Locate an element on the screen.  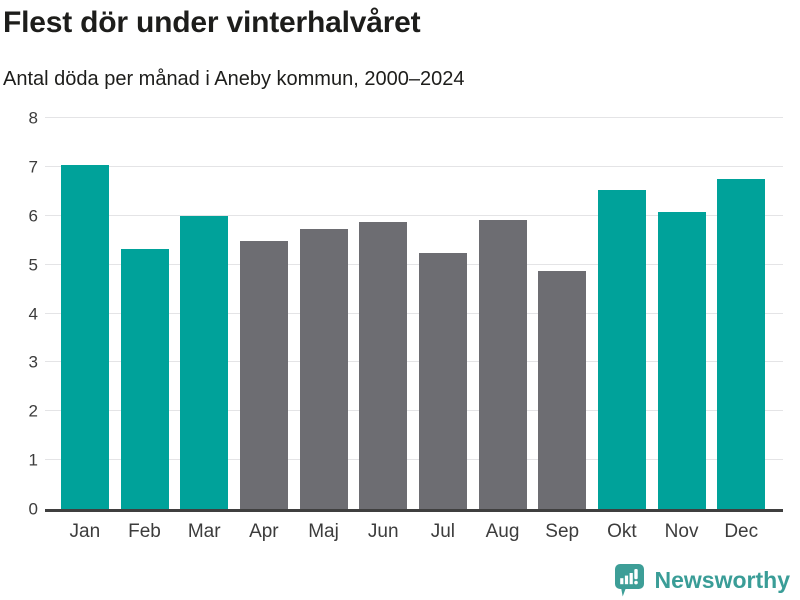
y-tick-label-6: 6 is located at coordinates (33, 216).